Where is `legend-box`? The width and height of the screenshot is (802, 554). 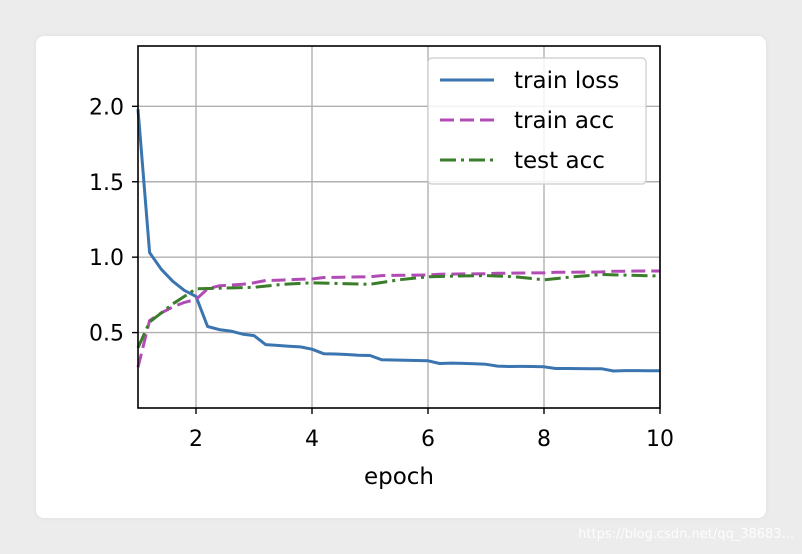 legend-box is located at coordinates (537, 121).